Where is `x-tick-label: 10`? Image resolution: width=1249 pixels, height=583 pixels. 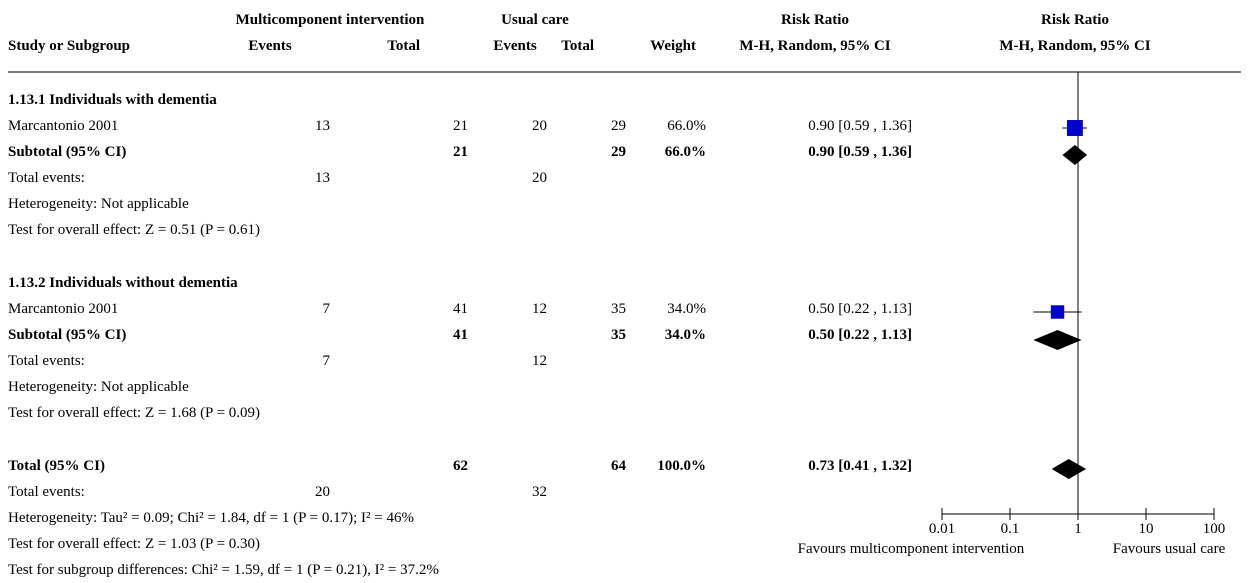 x-tick-label: 10 is located at coordinates (1146, 529).